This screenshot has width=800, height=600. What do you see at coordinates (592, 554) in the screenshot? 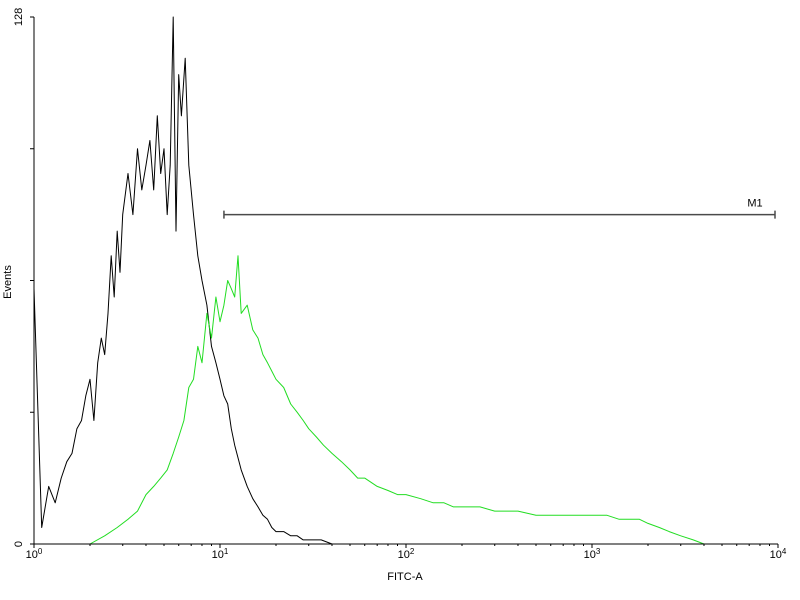
I see `x-tick-label: 10³` at bounding box center [592, 554].